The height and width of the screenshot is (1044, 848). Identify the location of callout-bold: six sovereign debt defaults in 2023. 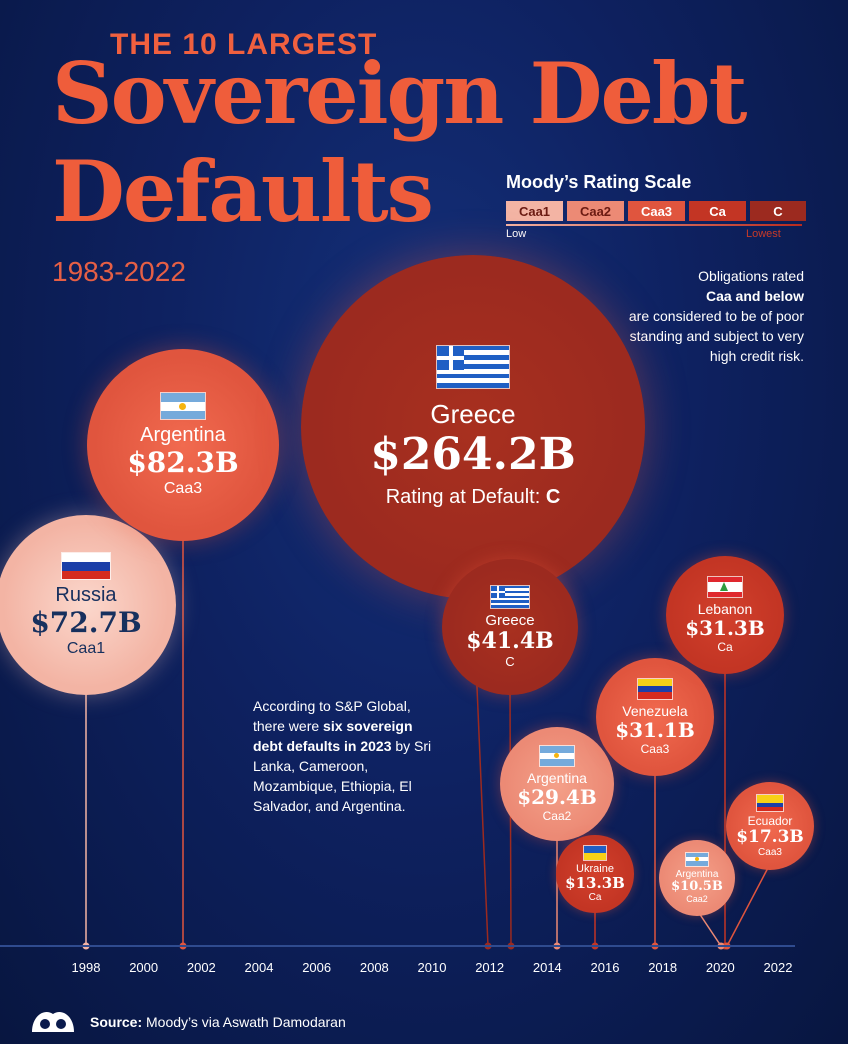
(333, 736).